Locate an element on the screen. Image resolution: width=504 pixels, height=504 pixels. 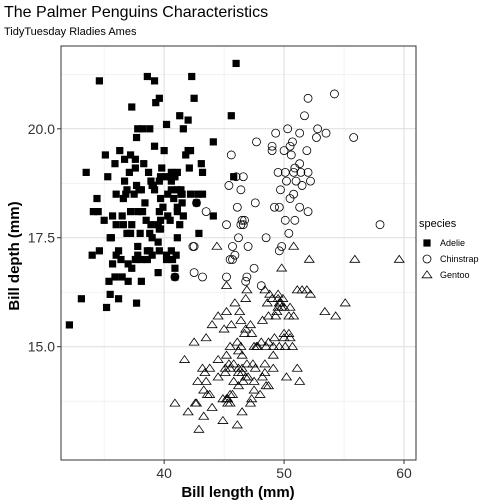
chart-subtitle: TidyTuesday Rladies Ames is located at coordinates (70, 32).